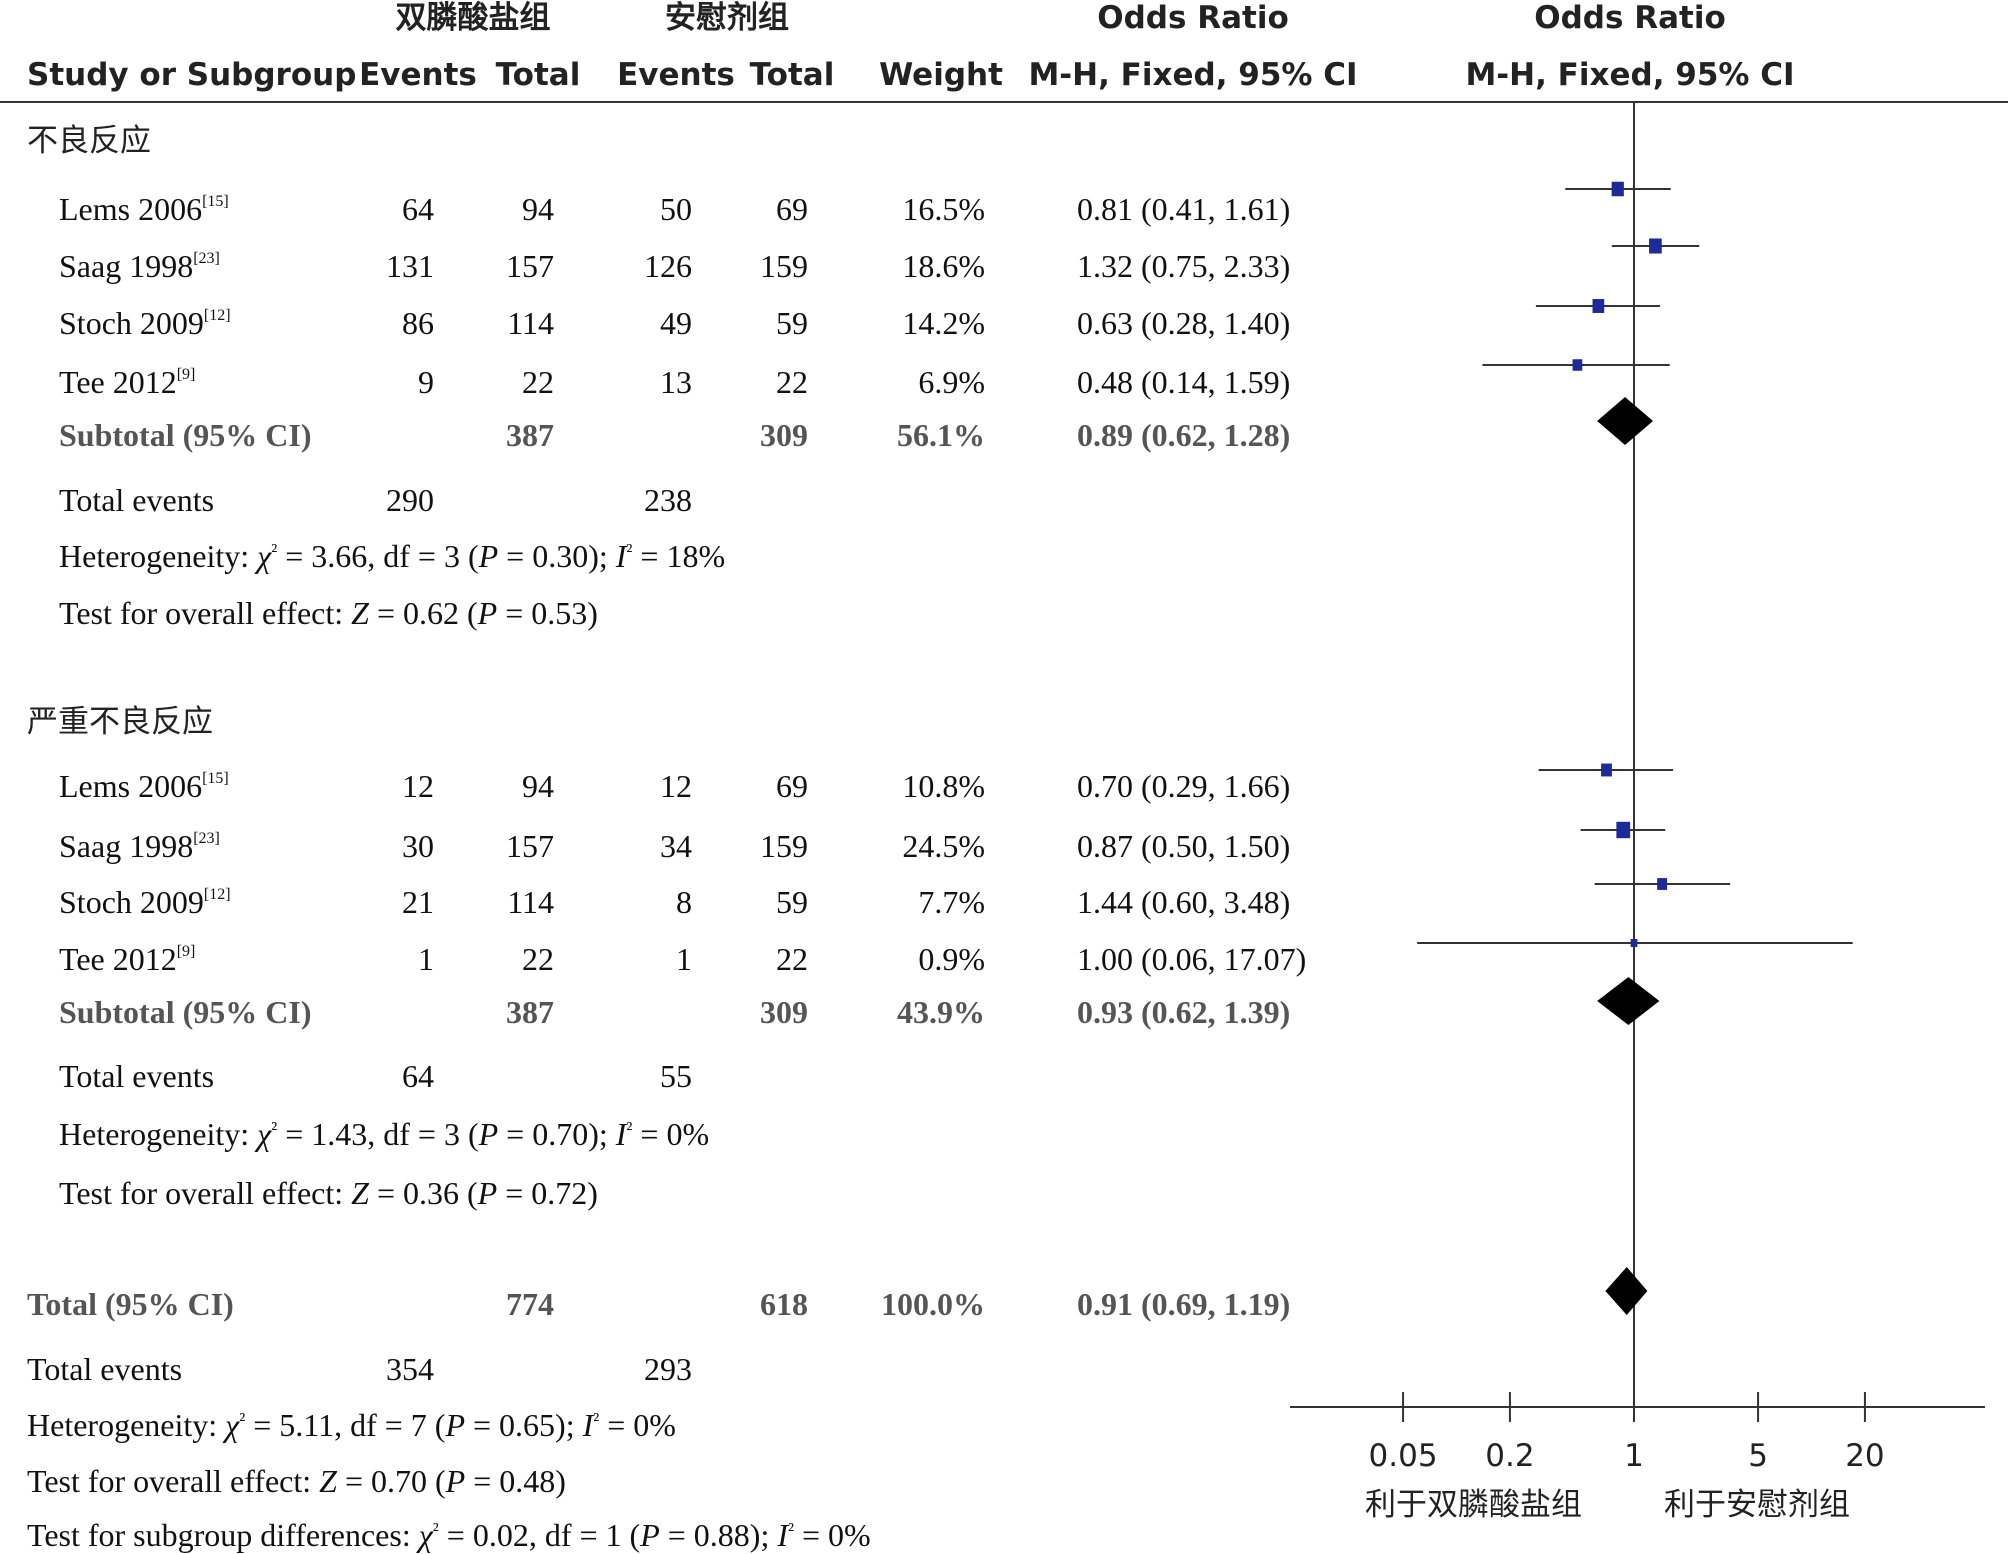 Image resolution: width=2008 pixels, height=1554 pixels. What do you see at coordinates (1509, 1456) in the screenshot?
I see `x-axis-tick-label: 0.2` at bounding box center [1509, 1456].